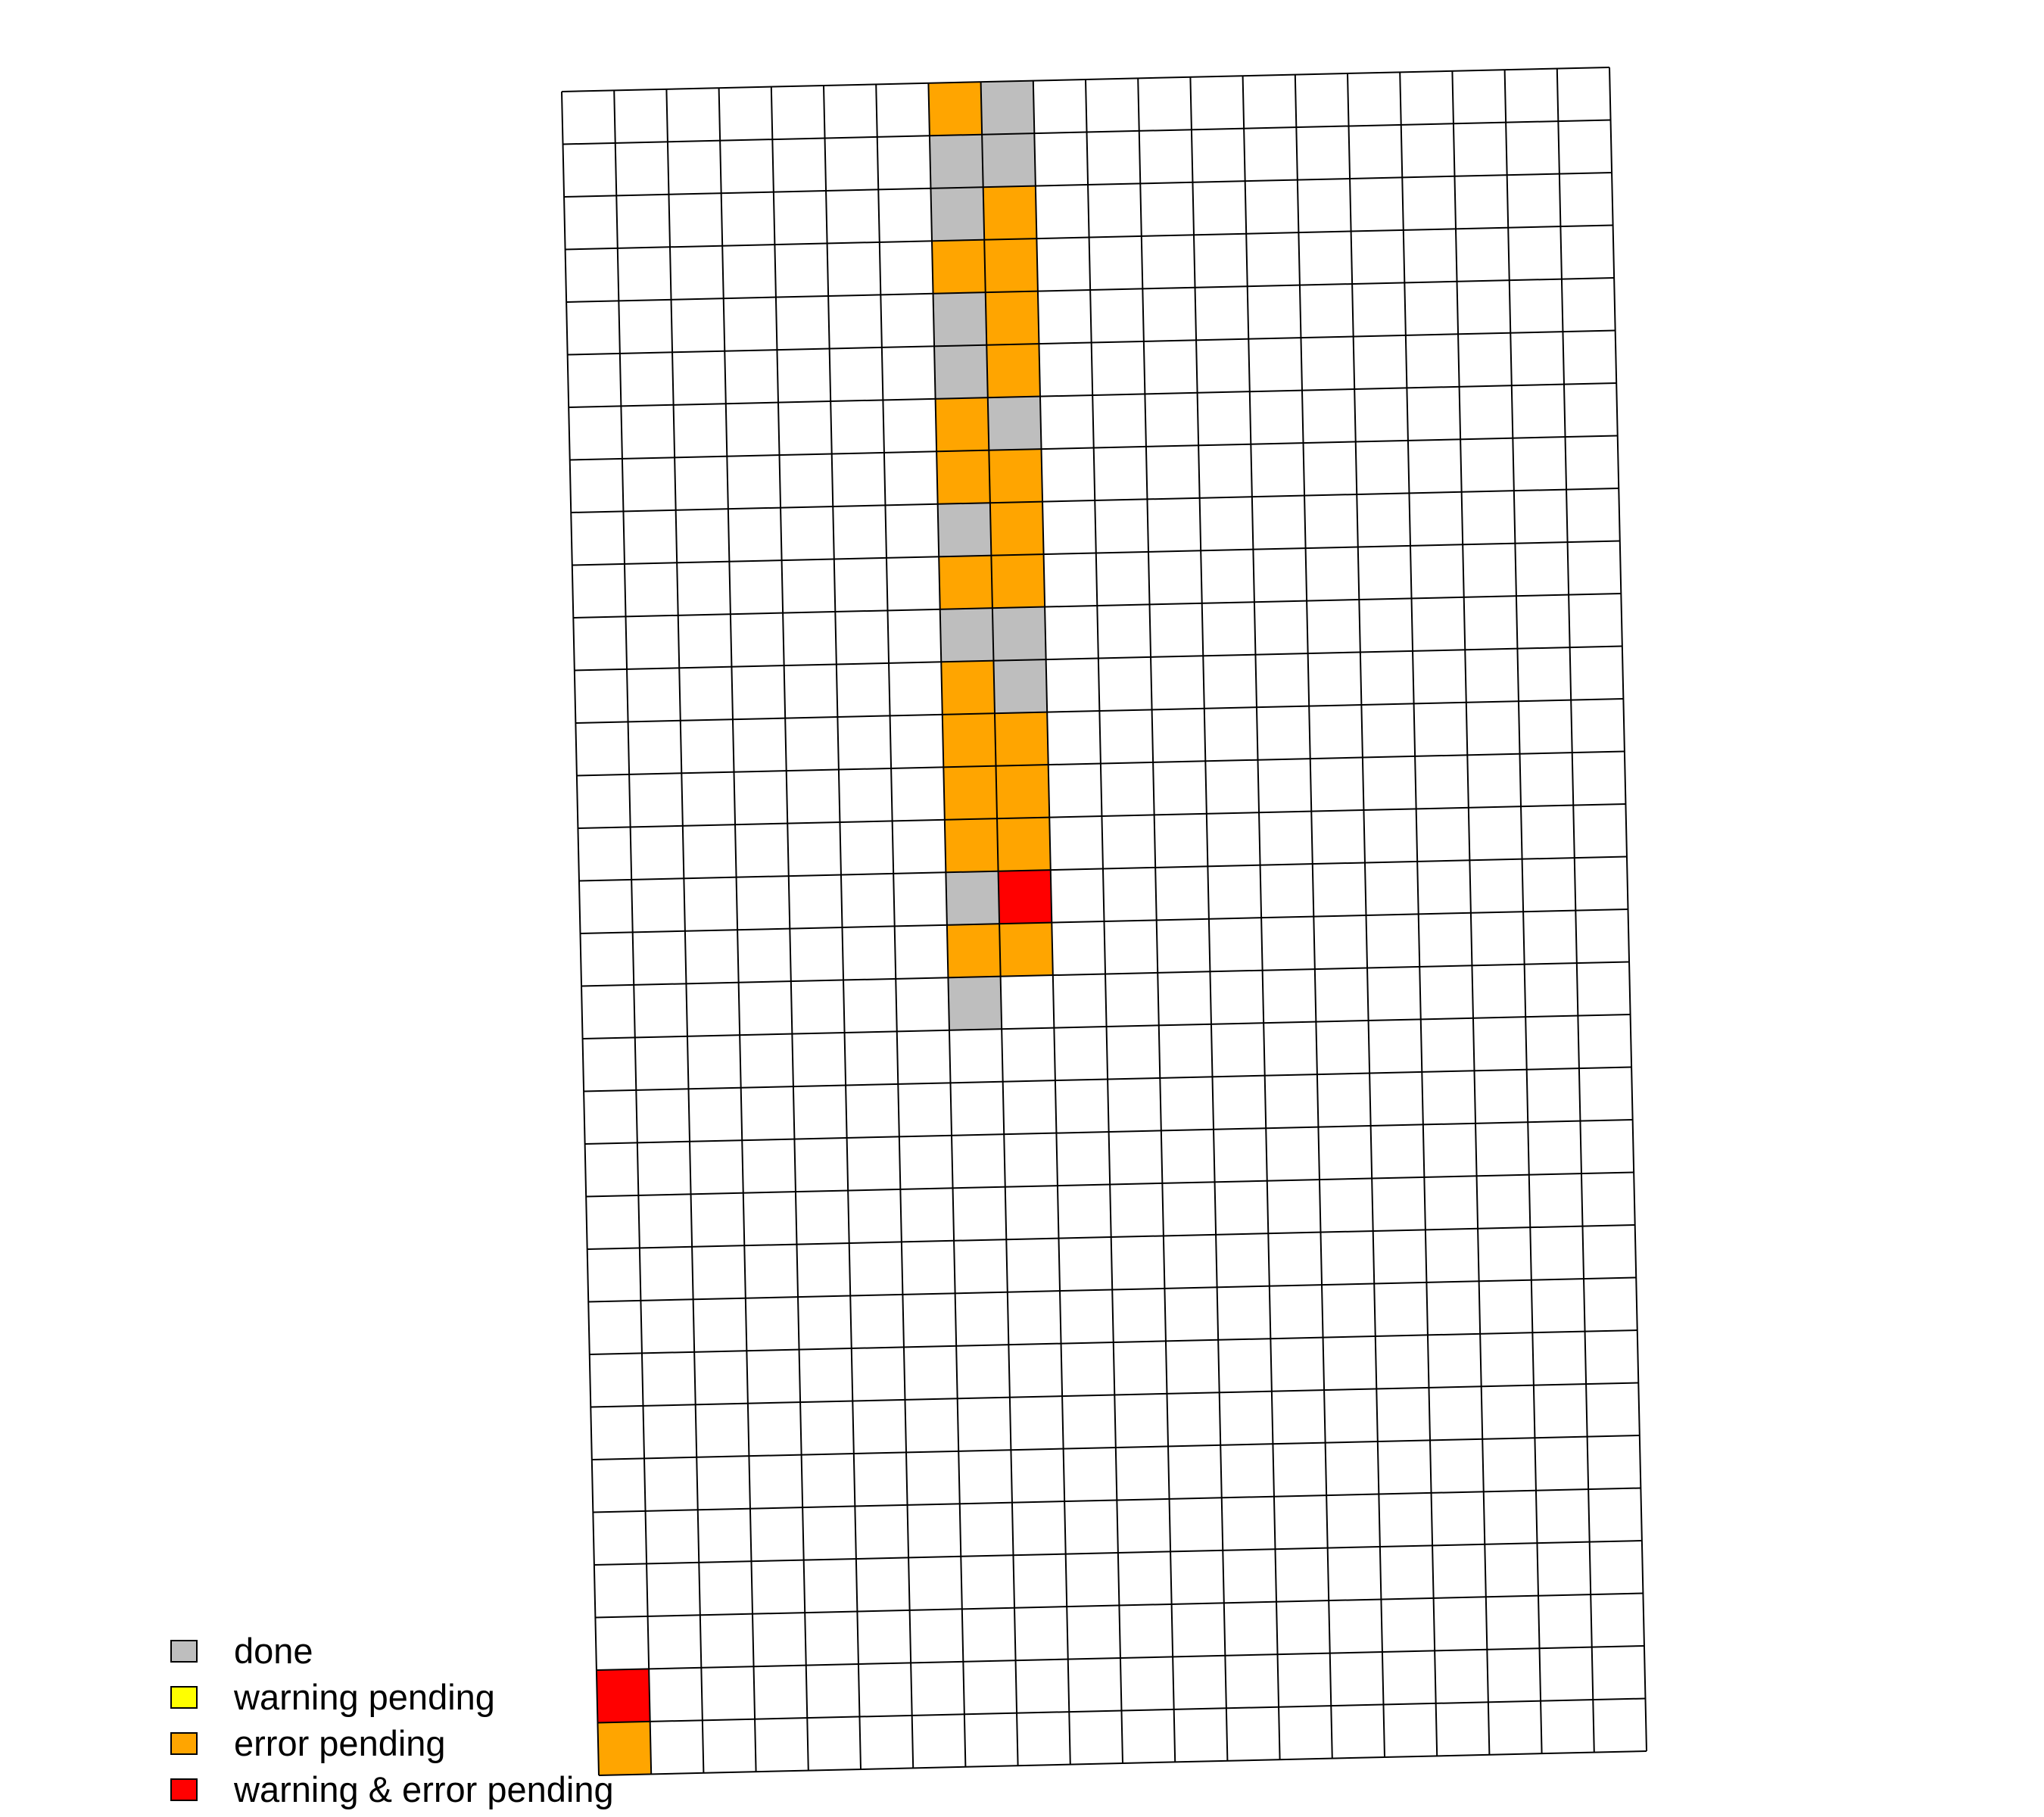 The width and height of the screenshot is (2044, 1817). Describe the element at coordinates (184, 1652) in the screenshot. I see `legend-swatch-done` at that location.